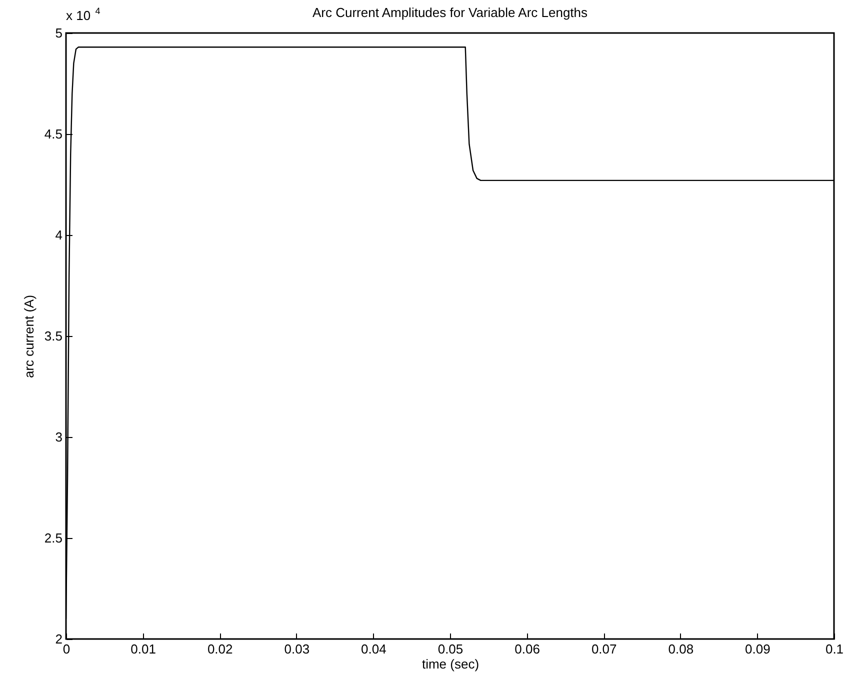 This screenshot has height=686, width=847. I want to click on x-tick-label: 0.06, so click(527, 649).